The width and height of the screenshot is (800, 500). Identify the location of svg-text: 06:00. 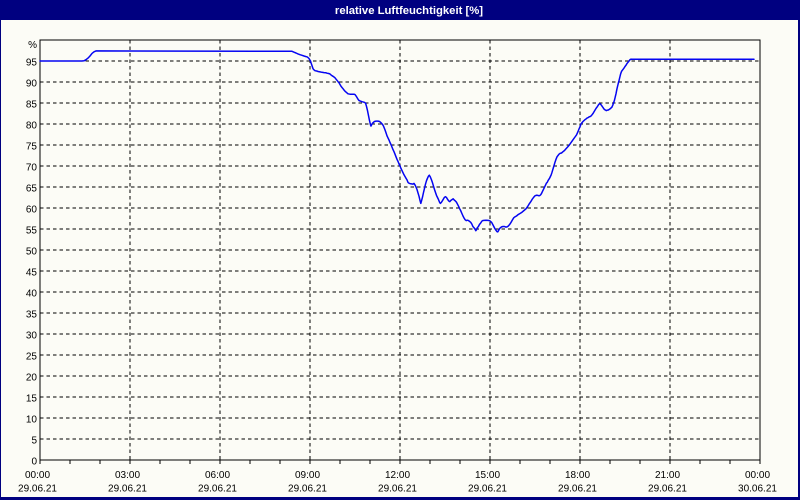
(217, 475).